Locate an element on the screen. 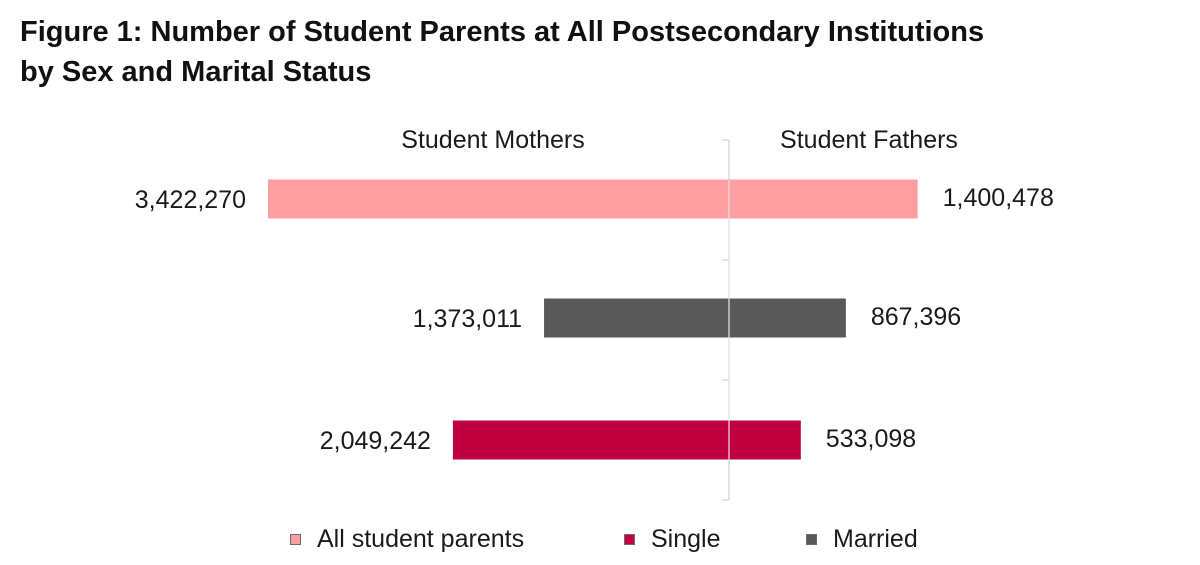 This screenshot has width=1200, height=565. right-header-label: Student Fathers is located at coordinates (869, 140).